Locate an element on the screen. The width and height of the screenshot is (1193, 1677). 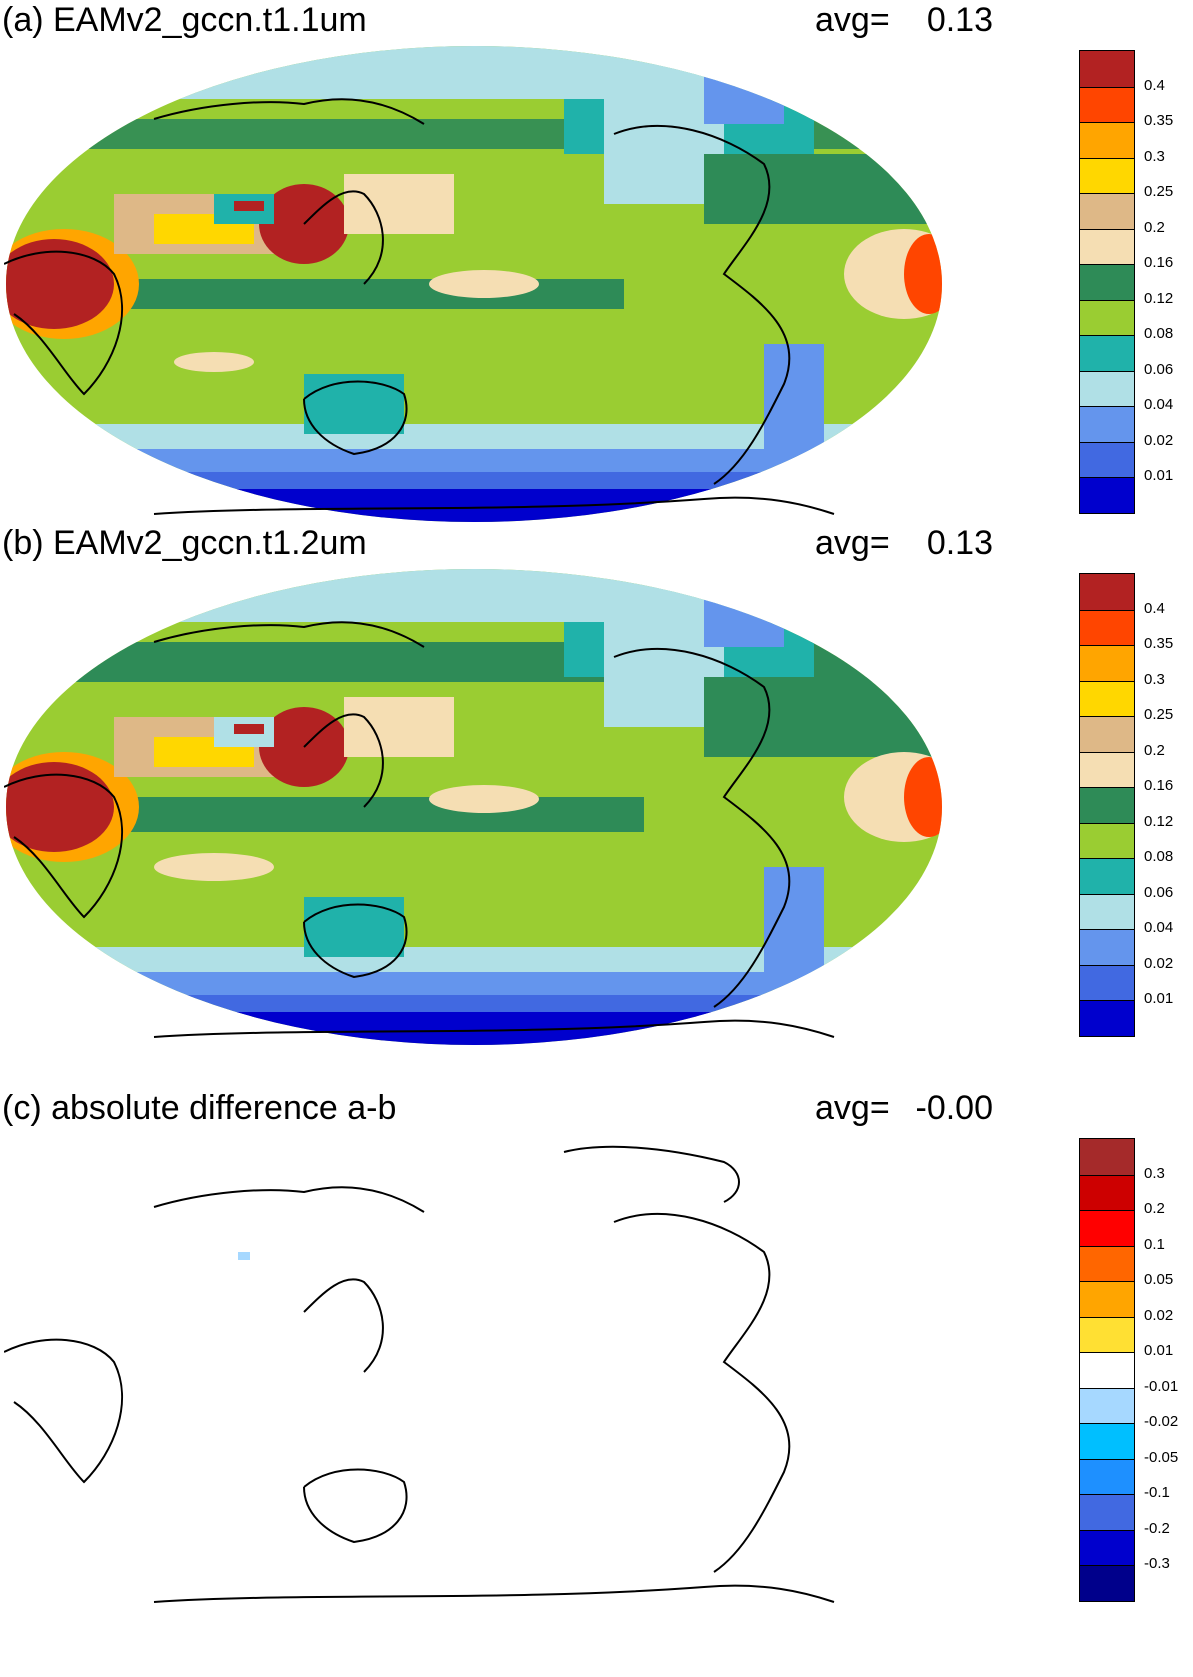
avg-value: -0.00 is located at coordinates (954, 1108).